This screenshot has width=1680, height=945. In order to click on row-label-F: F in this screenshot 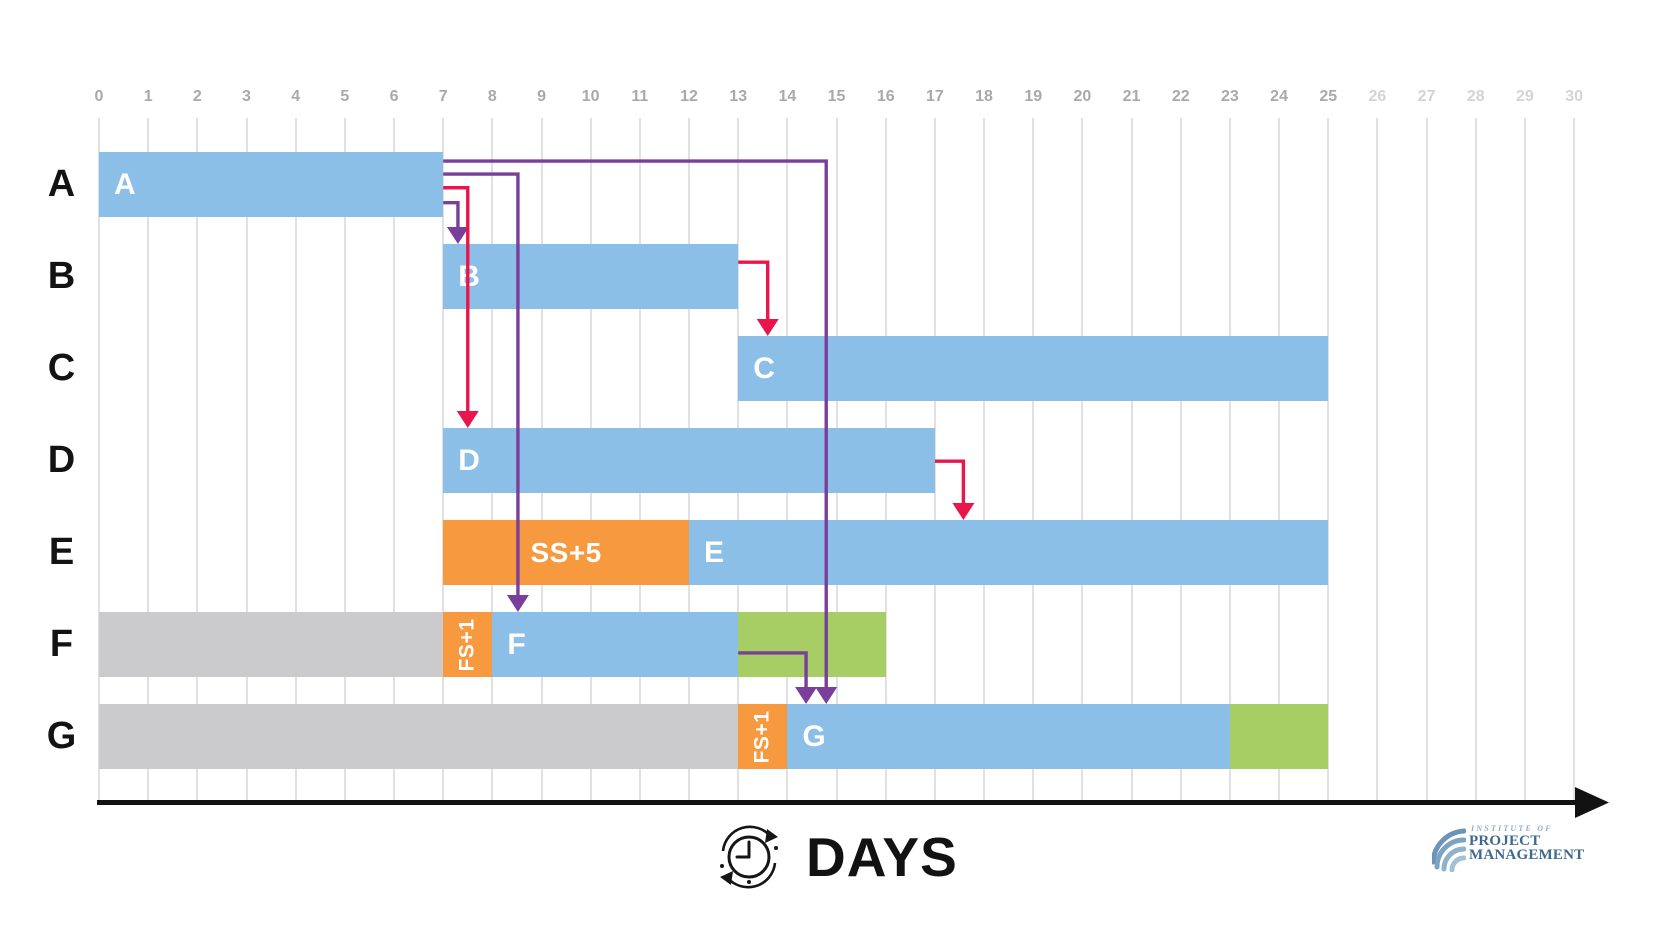, I will do `click(62, 644)`.